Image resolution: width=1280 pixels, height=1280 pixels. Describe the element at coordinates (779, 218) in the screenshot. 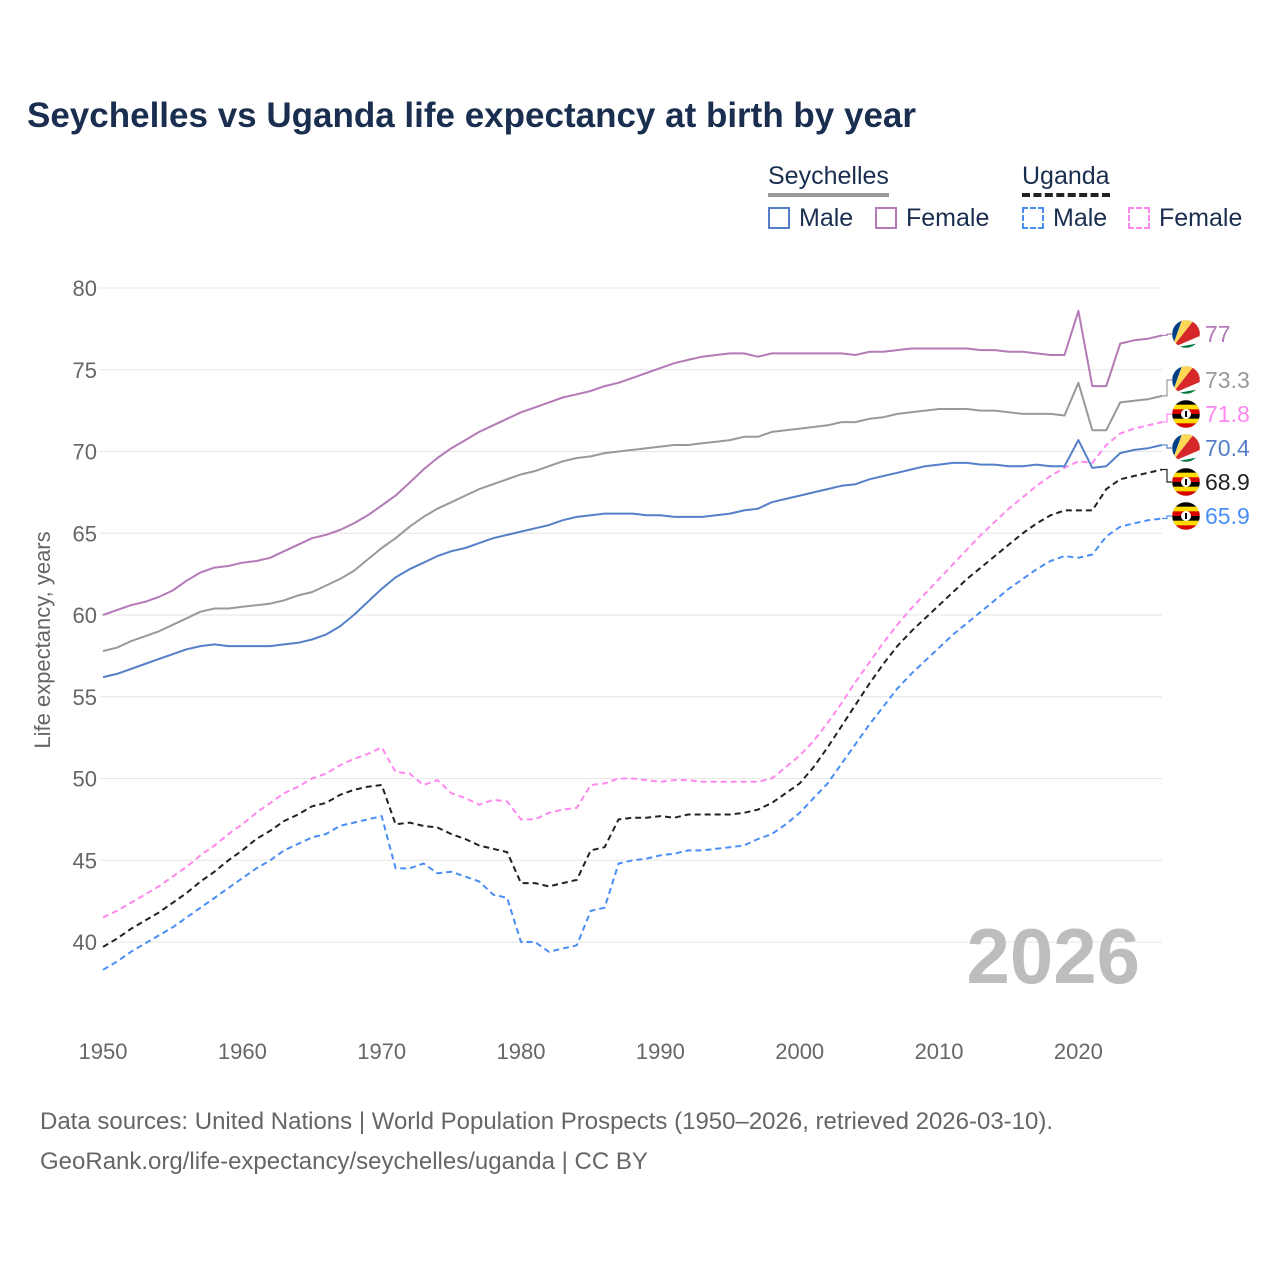

I see `legend-seychelles-male-swatch` at that location.